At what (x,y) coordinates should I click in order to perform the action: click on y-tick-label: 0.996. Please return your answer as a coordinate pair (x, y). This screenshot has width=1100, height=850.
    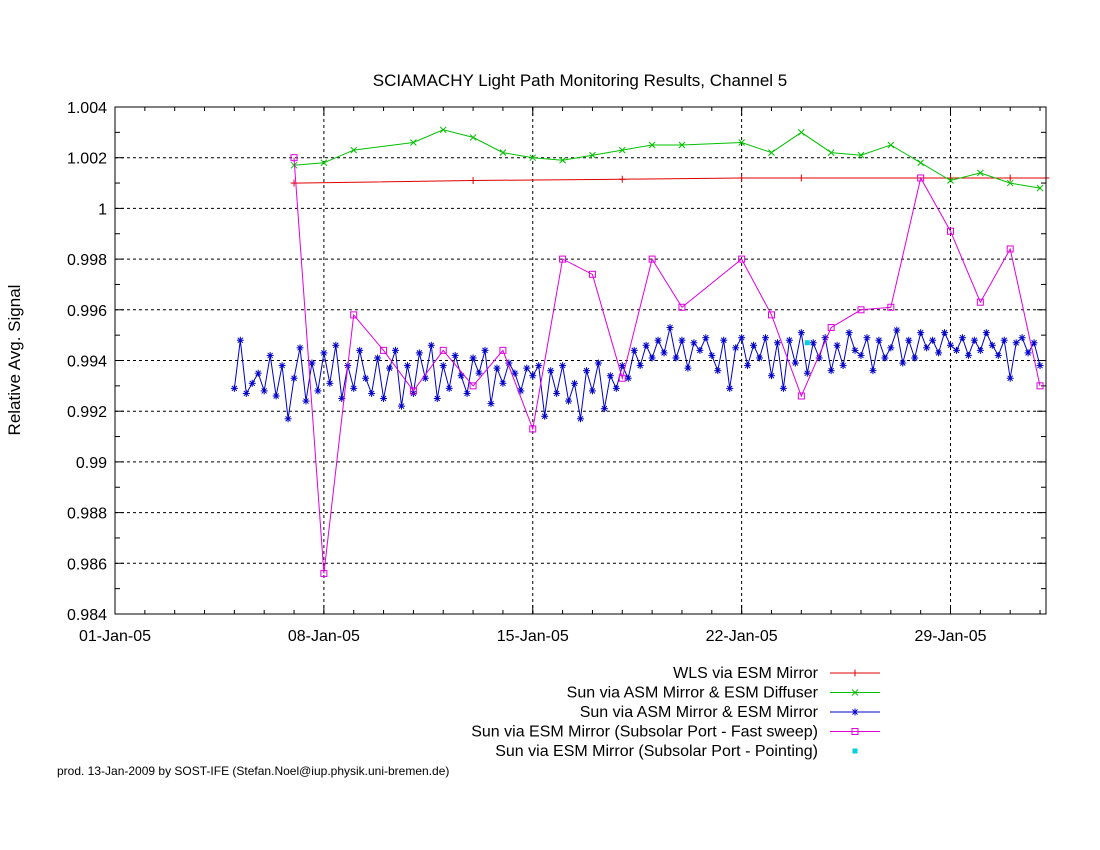
    Looking at the image, I should click on (87, 311).